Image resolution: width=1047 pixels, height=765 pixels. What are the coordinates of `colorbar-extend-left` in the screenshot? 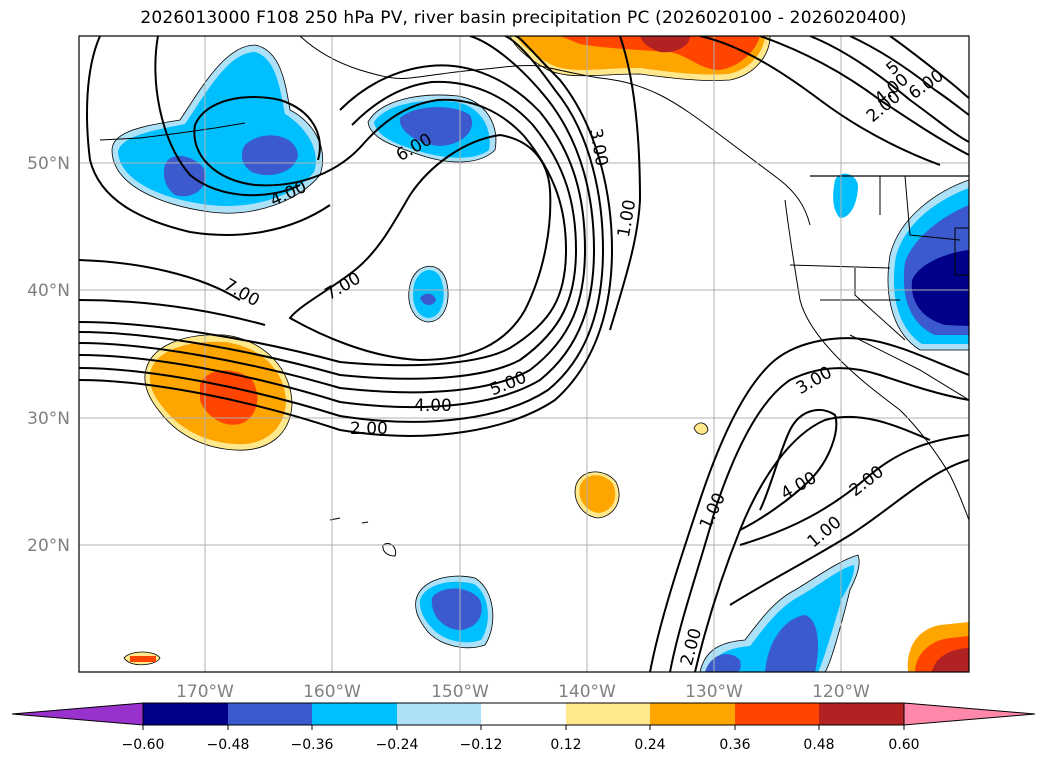 It's located at (77, 714).